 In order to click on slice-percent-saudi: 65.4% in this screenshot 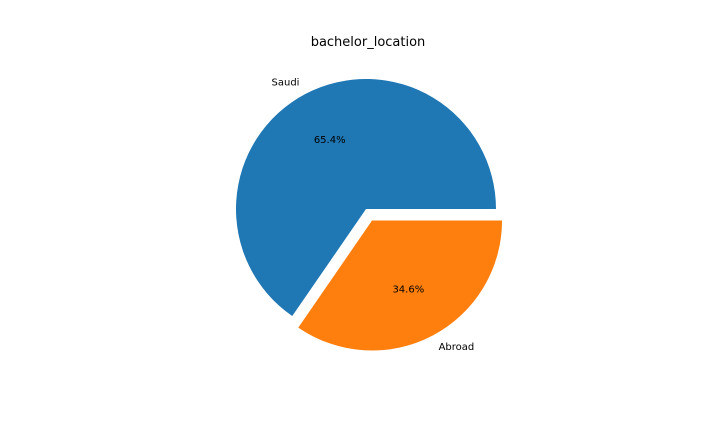, I will do `click(330, 140)`.